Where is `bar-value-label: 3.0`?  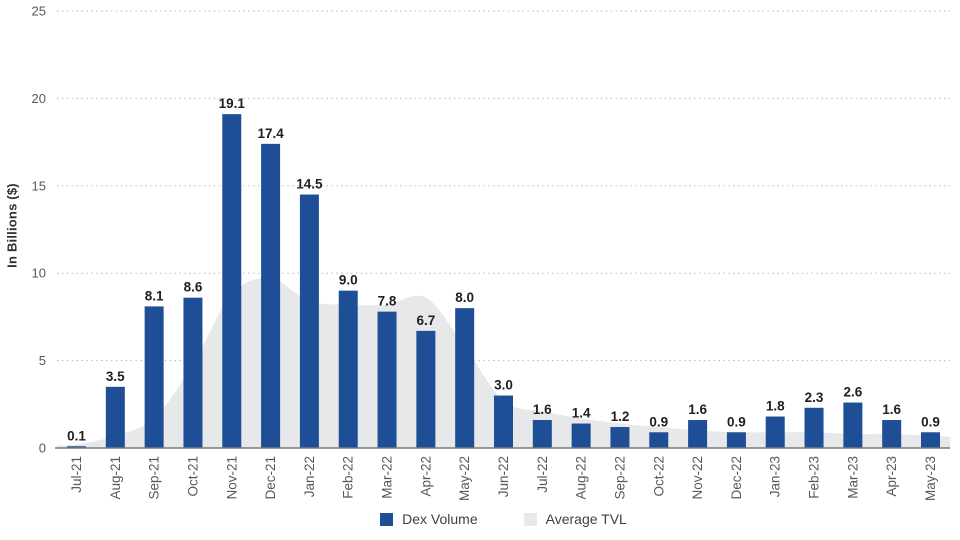 bar-value-label: 3.0 is located at coordinates (503, 385).